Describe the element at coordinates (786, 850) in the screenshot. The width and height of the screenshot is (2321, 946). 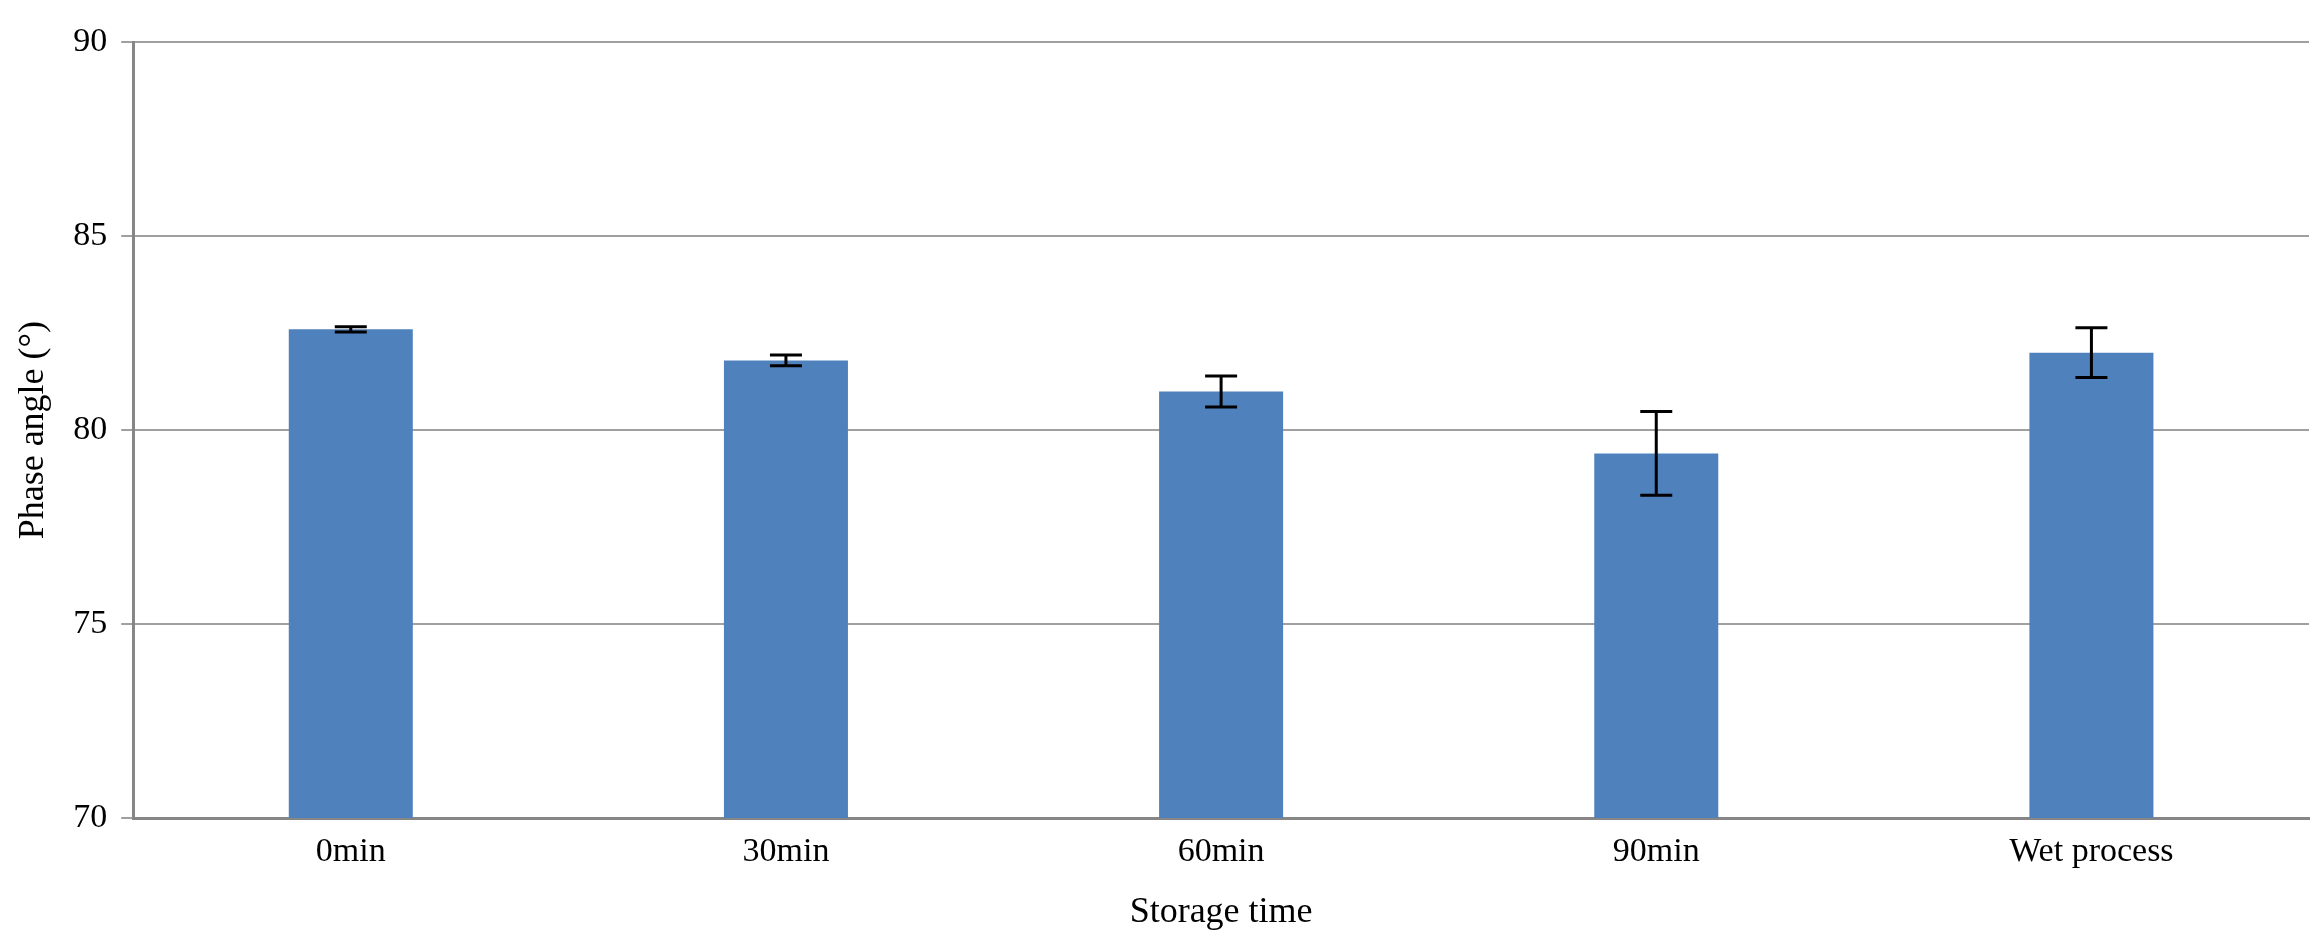
I see `x-tick-label: 30min` at that location.